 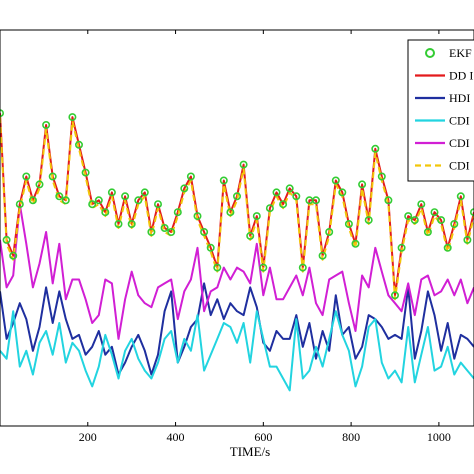 What do you see at coordinates (439, 437) in the screenshot?
I see `x-tick-label: 1000` at bounding box center [439, 437].